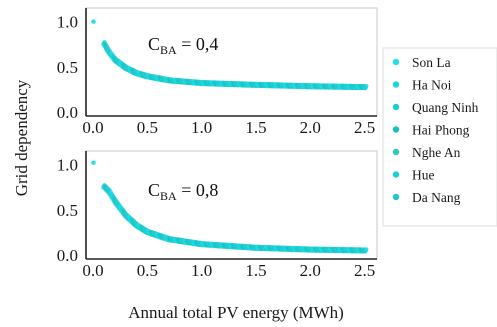  I want to click on panel-annotation: CBA = 0,8, so click(183, 191).